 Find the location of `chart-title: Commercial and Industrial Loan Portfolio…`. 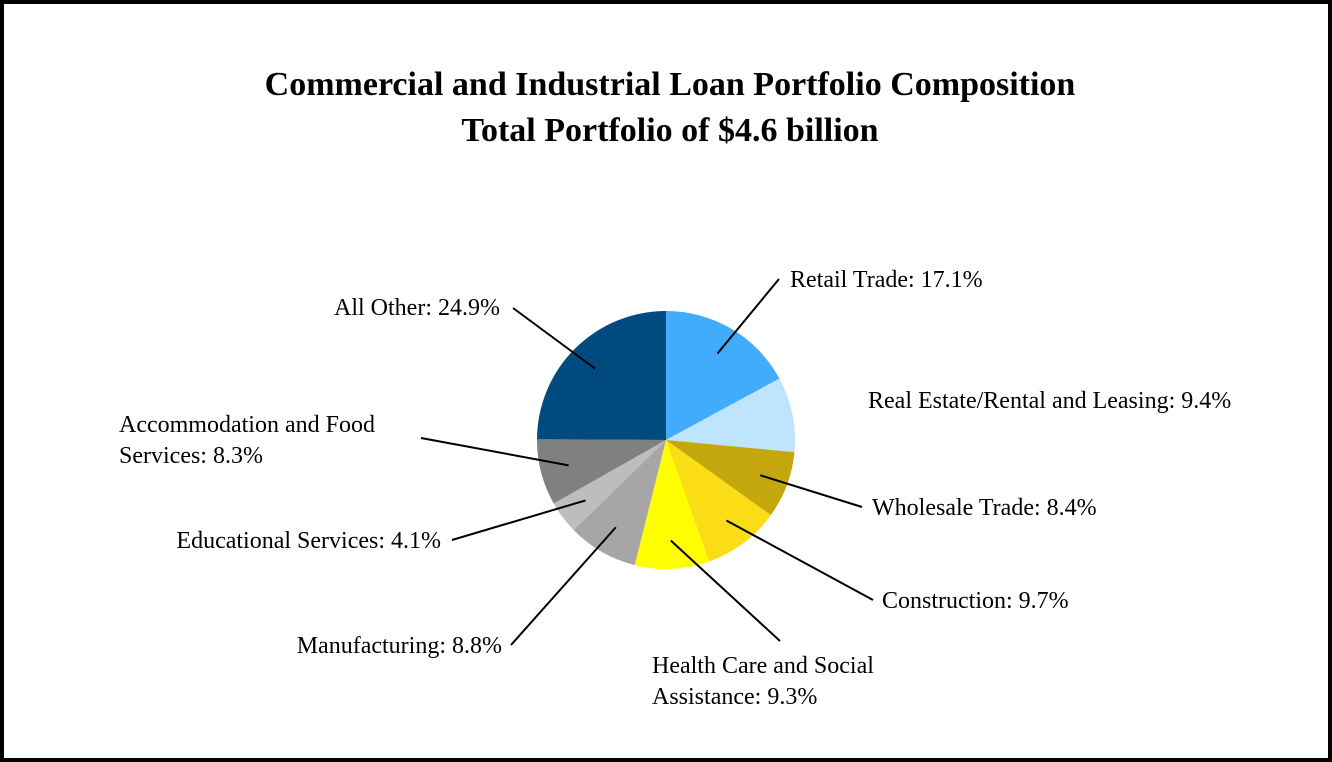

chart-title: Commercial and Industrial Loan Portfolio… is located at coordinates (670, 84).